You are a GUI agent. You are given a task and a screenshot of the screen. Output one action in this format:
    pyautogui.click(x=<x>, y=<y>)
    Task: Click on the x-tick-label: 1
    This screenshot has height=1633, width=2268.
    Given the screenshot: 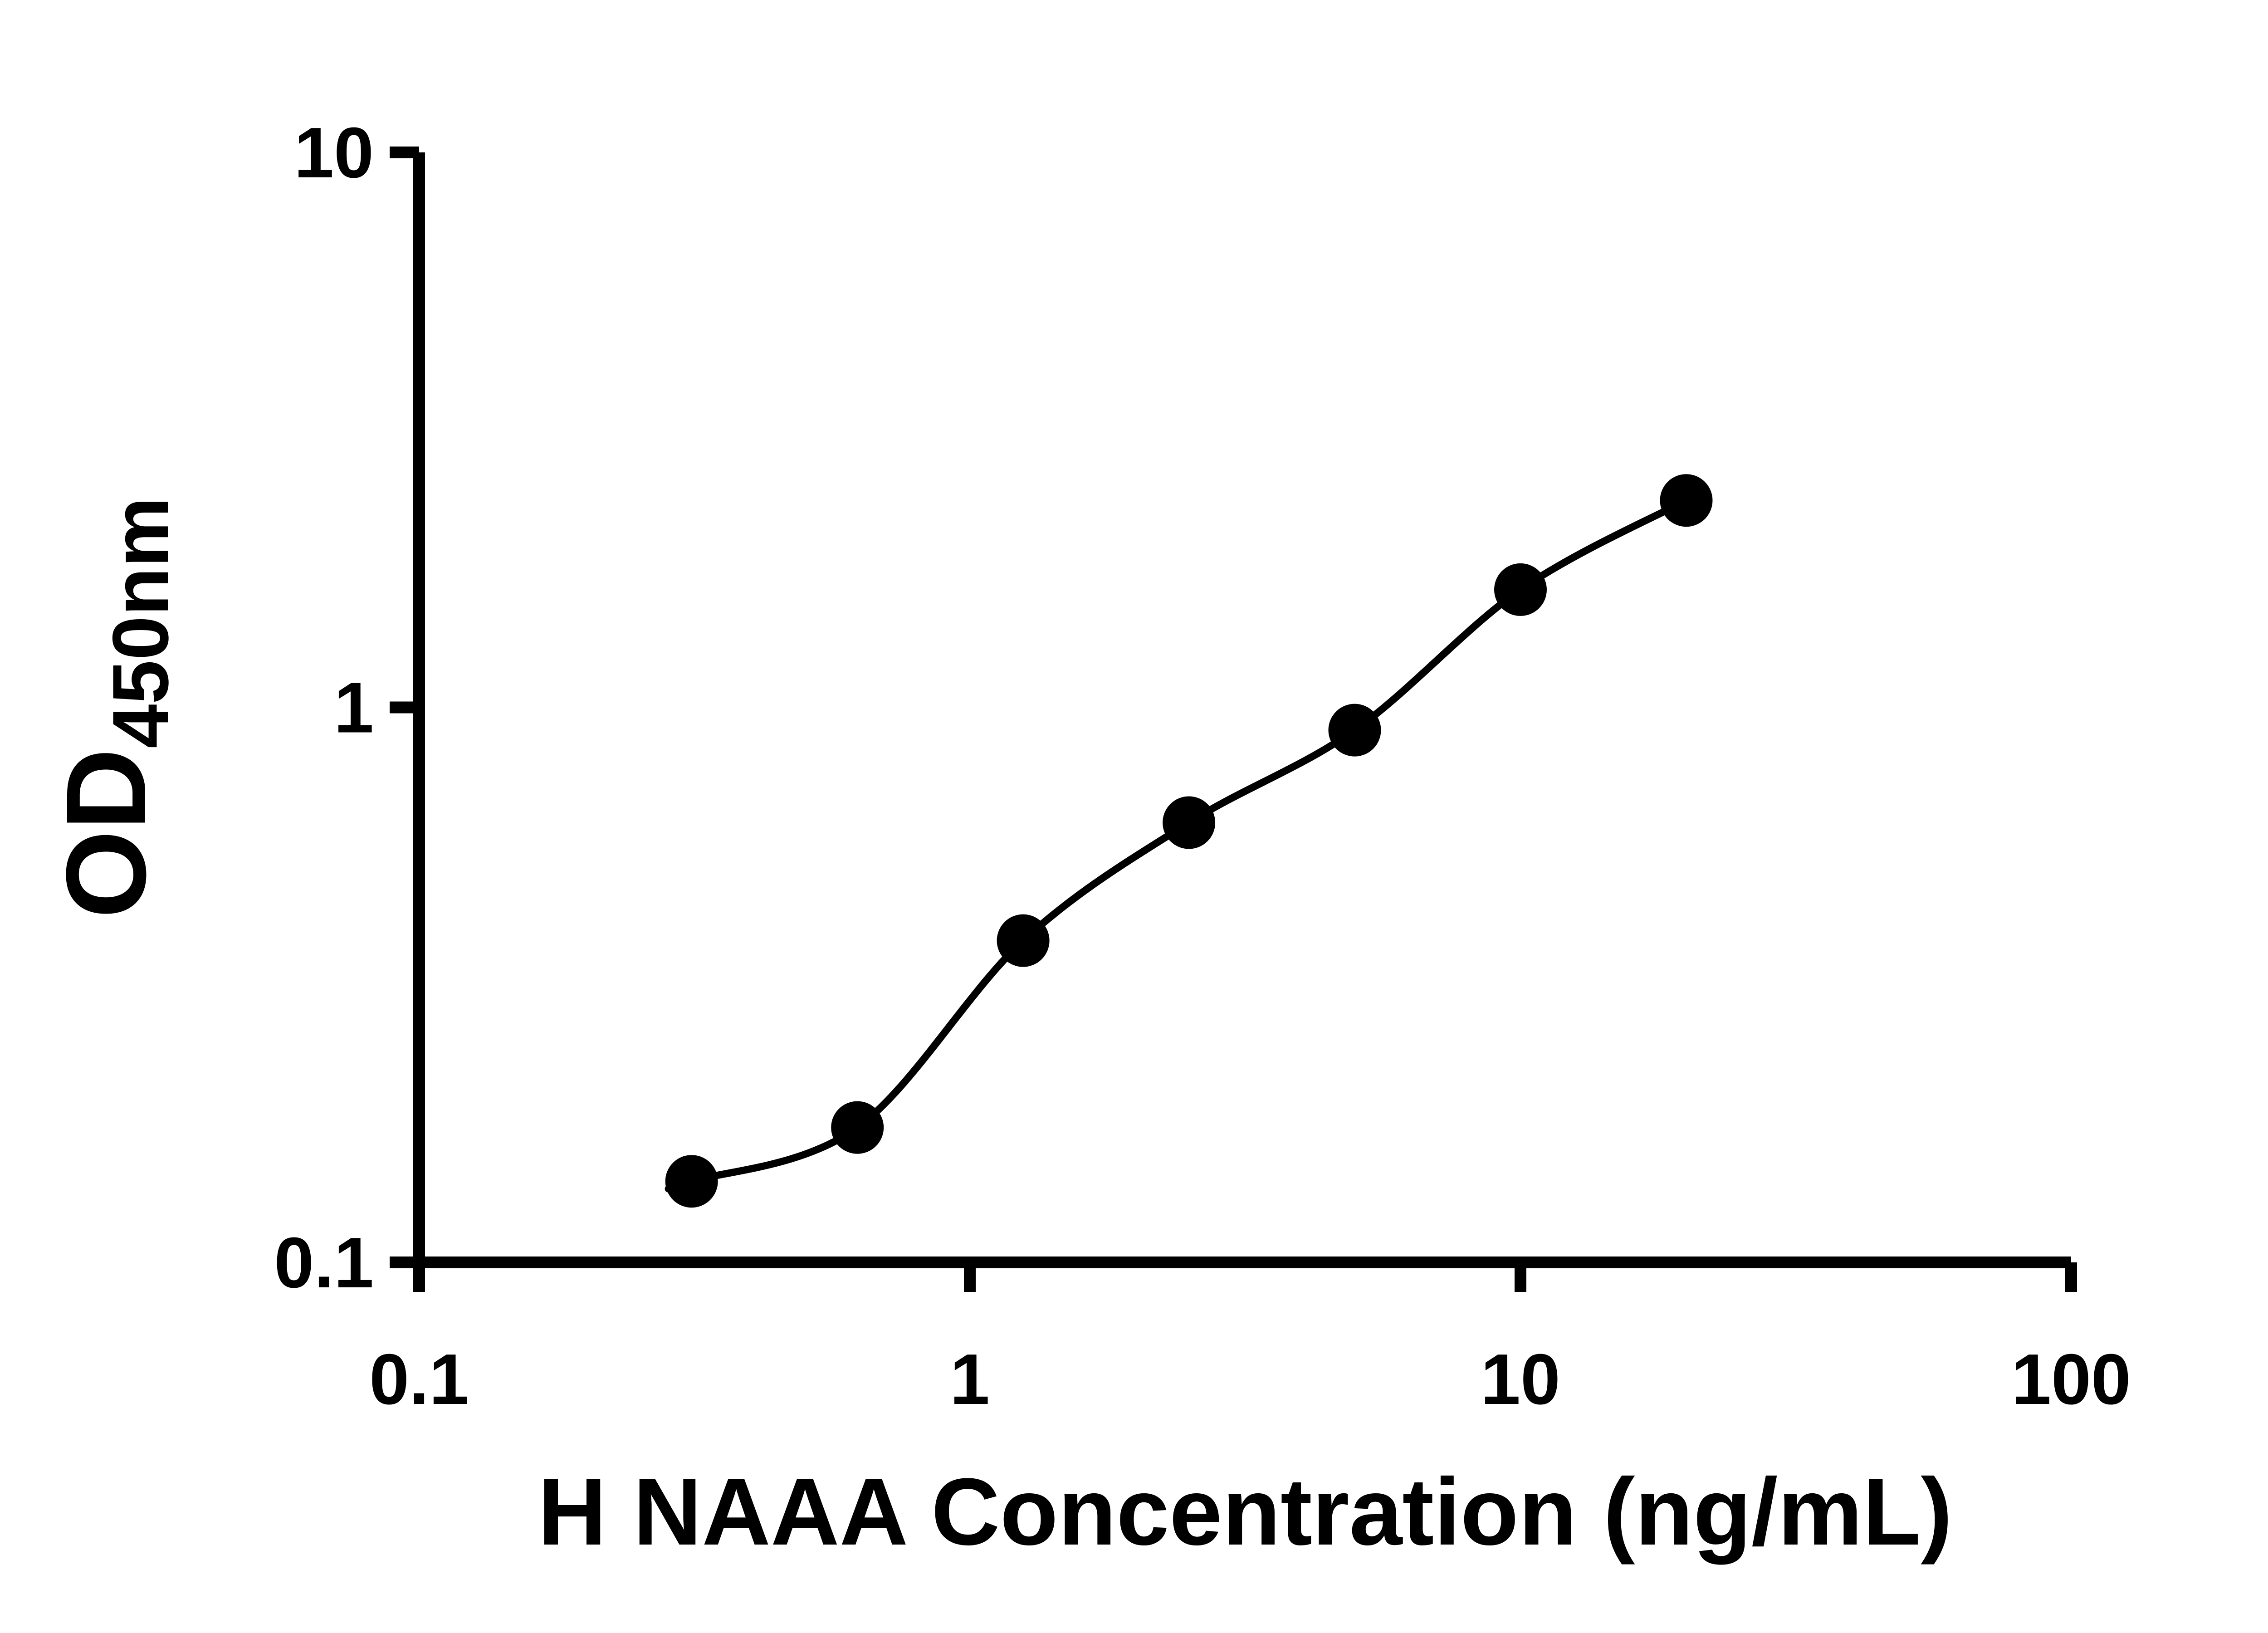 What is the action you would take?
    pyautogui.click(x=970, y=1379)
    